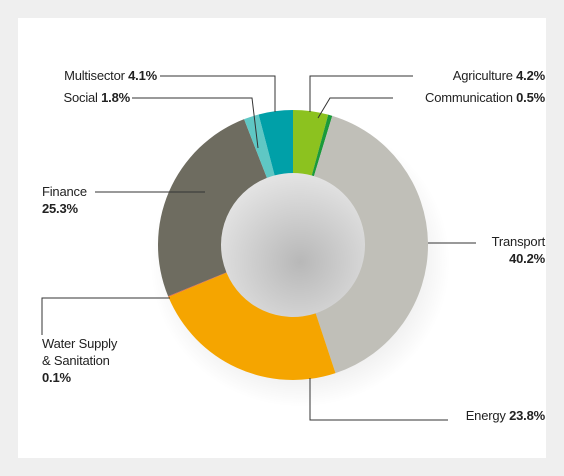 The width and height of the screenshot is (564, 476). I want to click on label: Transport 40.2%, so click(518, 250).